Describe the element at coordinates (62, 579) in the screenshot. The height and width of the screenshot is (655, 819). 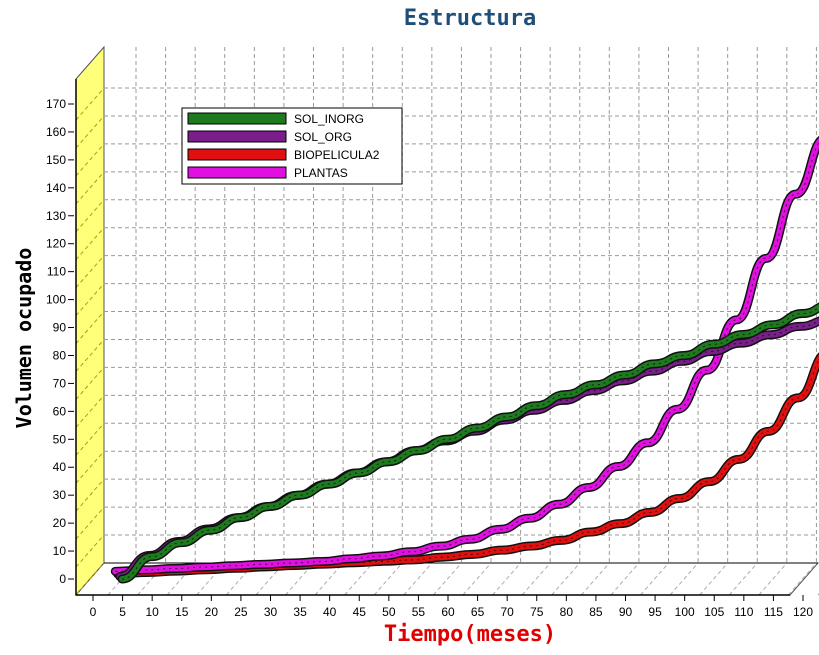
I see `y-tick-label: 0` at that location.